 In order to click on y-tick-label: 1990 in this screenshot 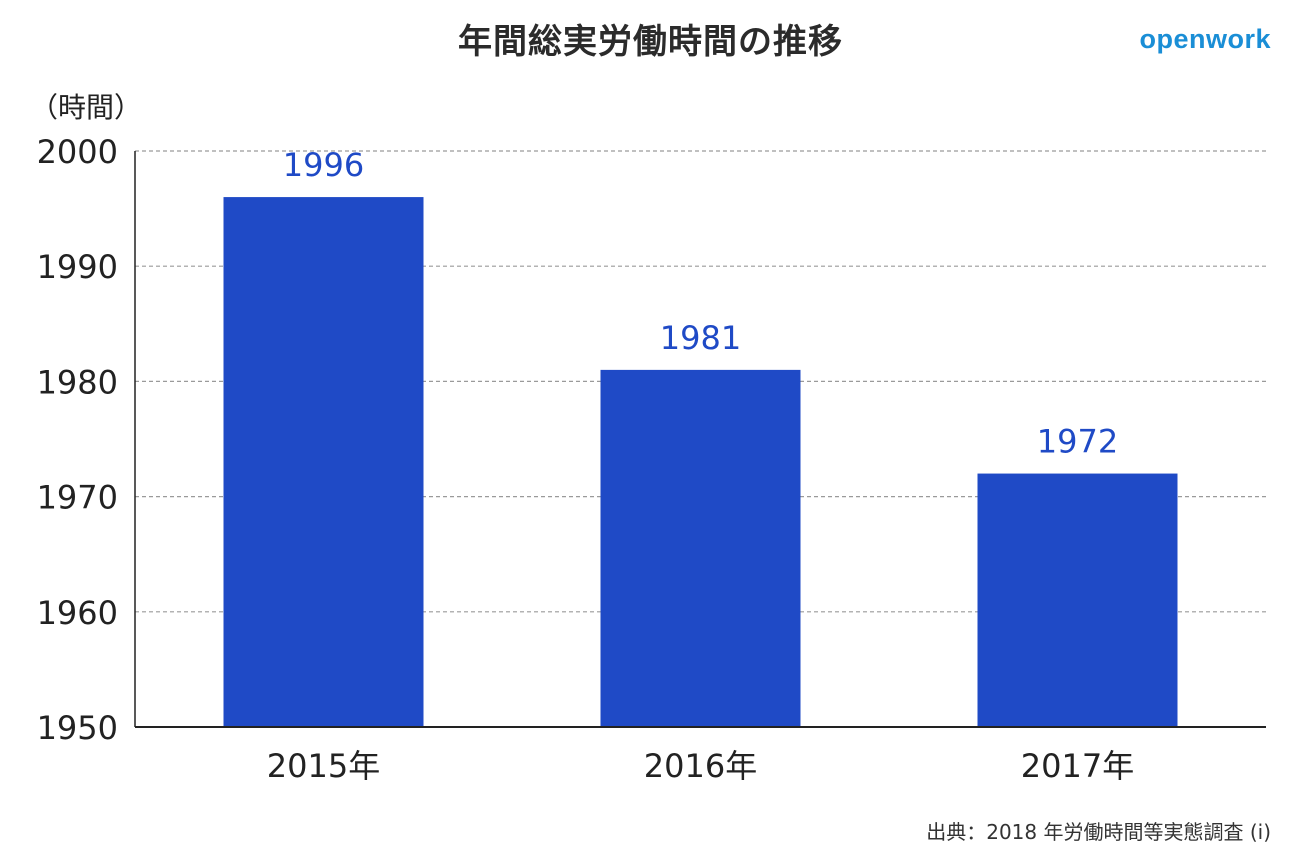, I will do `click(77, 267)`.